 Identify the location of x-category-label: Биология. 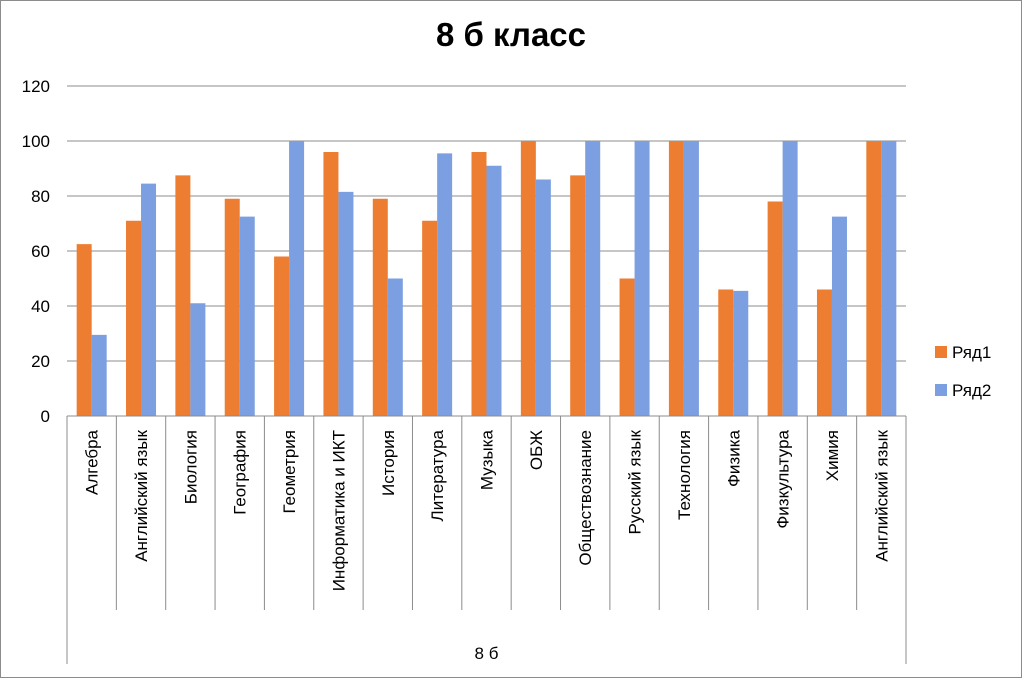
(190, 467).